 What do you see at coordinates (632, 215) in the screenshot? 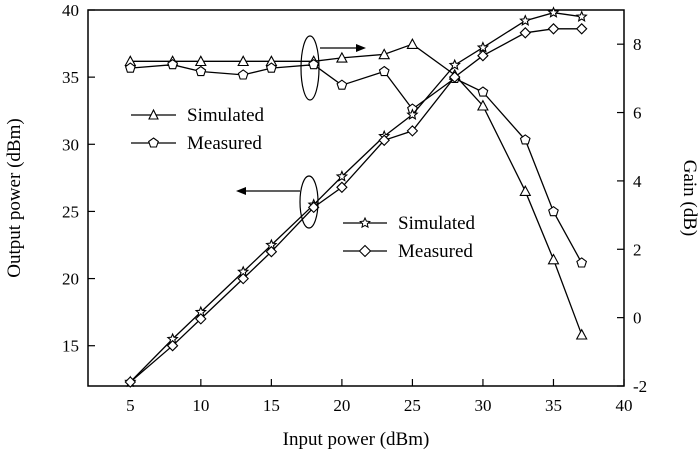
I see `y-right-axis-ticks: -2 0 2 4 6 8` at bounding box center [632, 215].